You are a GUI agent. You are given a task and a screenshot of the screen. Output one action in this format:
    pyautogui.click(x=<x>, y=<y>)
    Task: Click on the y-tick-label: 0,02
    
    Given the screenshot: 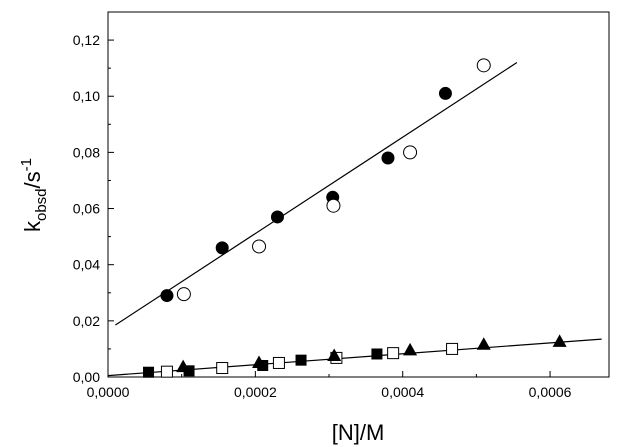 What is the action you would take?
    pyautogui.click(x=86, y=321)
    